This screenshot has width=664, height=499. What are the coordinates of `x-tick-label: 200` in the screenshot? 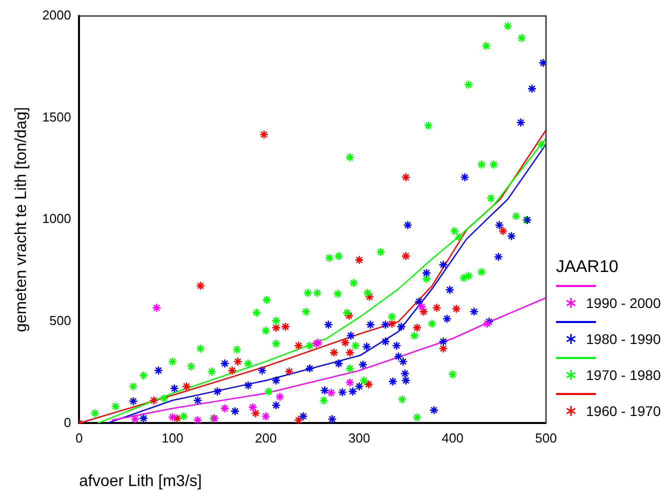 It's located at (266, 438).